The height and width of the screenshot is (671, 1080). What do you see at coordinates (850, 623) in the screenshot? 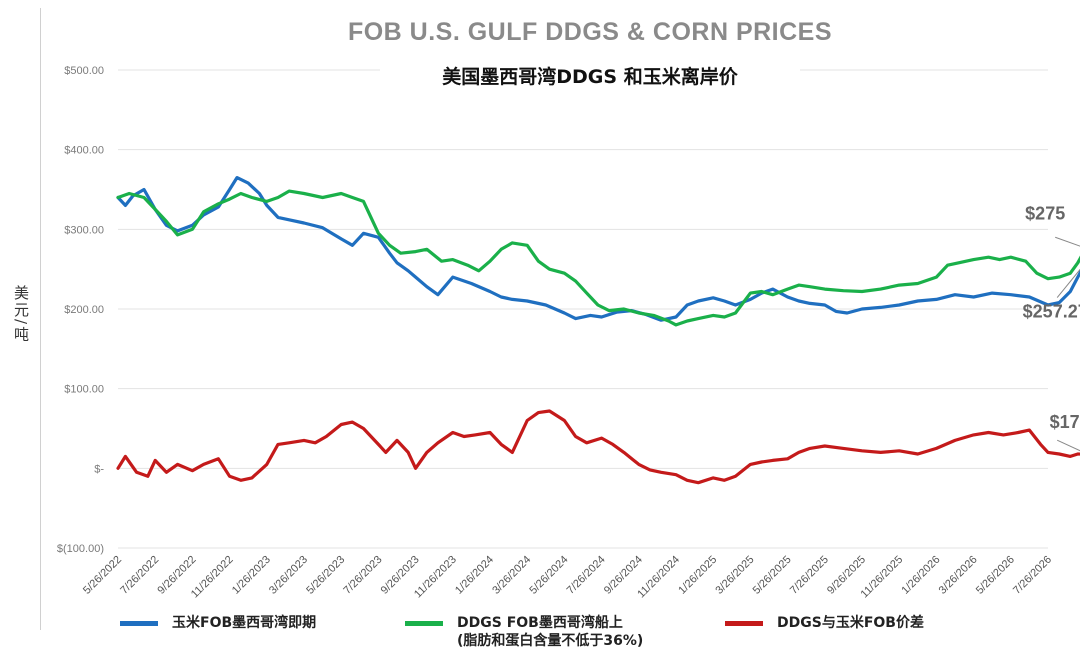
I see `legend-label-spread: DDGS与玉米FOB价差` at bounding box center [850, 623].